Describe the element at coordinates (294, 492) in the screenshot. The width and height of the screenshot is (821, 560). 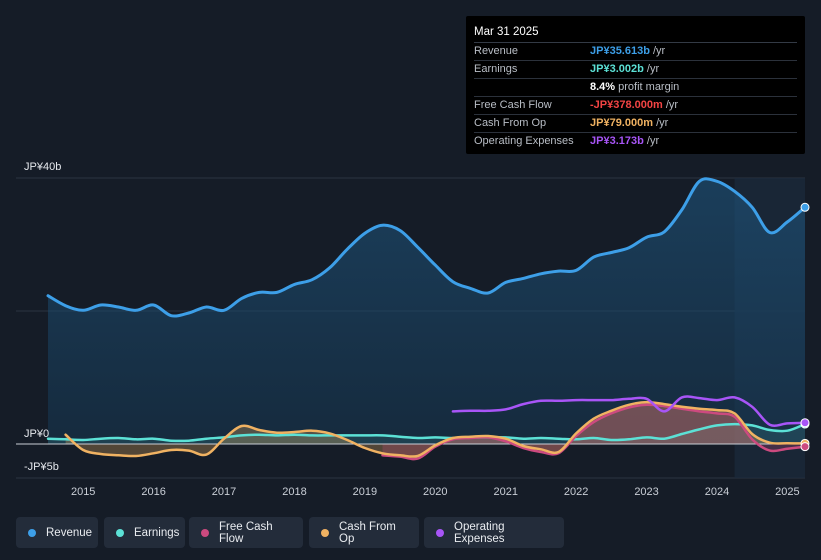
I see `x-tick-label: 2018` at that location.